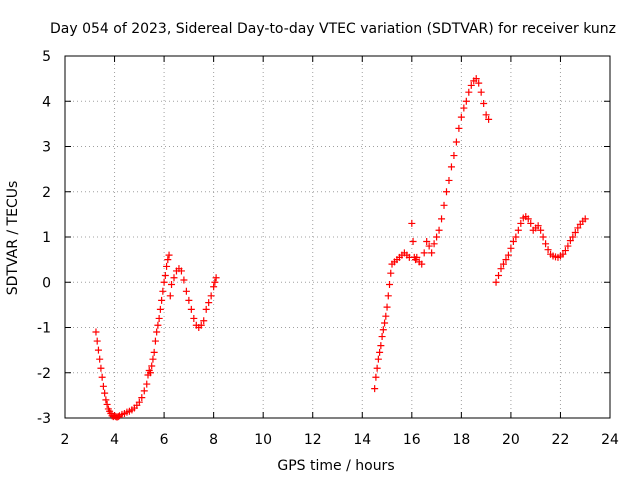 The height and width of the screenshot is (480, 640). I want to click on x-tick-label: 12, so click(313, 440).